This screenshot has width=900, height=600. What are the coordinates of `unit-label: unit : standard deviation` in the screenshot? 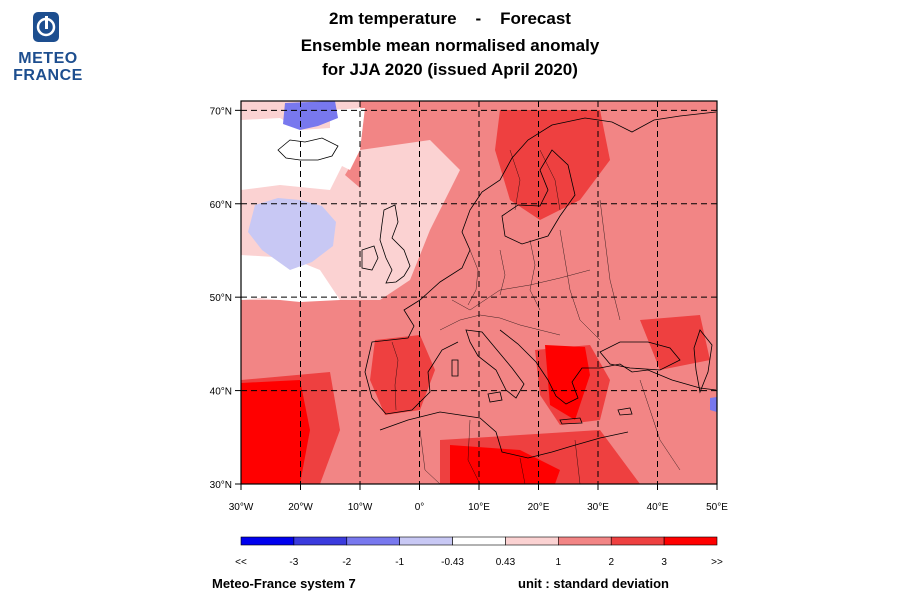 It's located at (593, 583).